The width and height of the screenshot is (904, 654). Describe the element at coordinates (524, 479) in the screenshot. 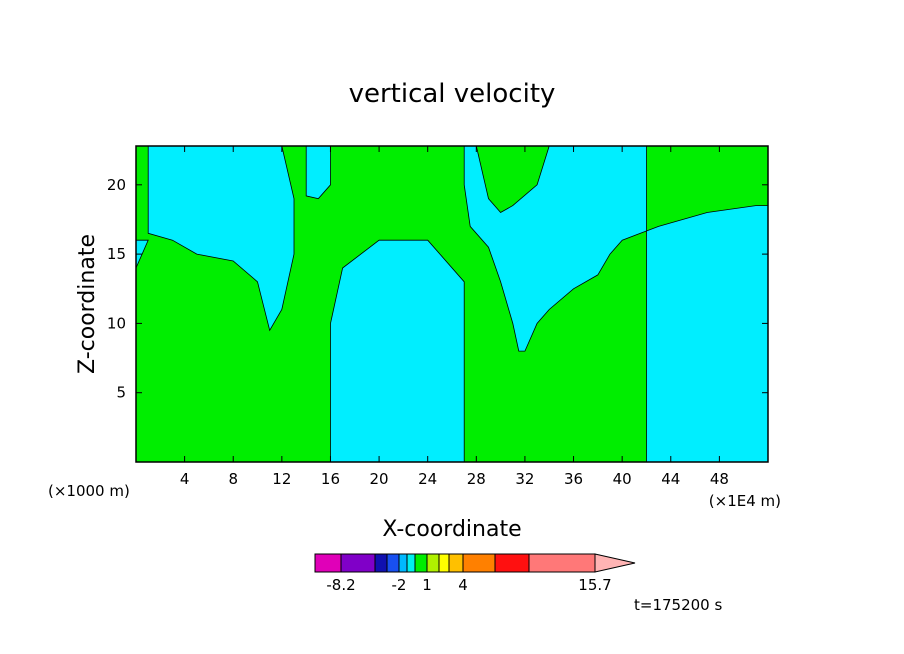

I see `x-tick-label: 32` at that location.